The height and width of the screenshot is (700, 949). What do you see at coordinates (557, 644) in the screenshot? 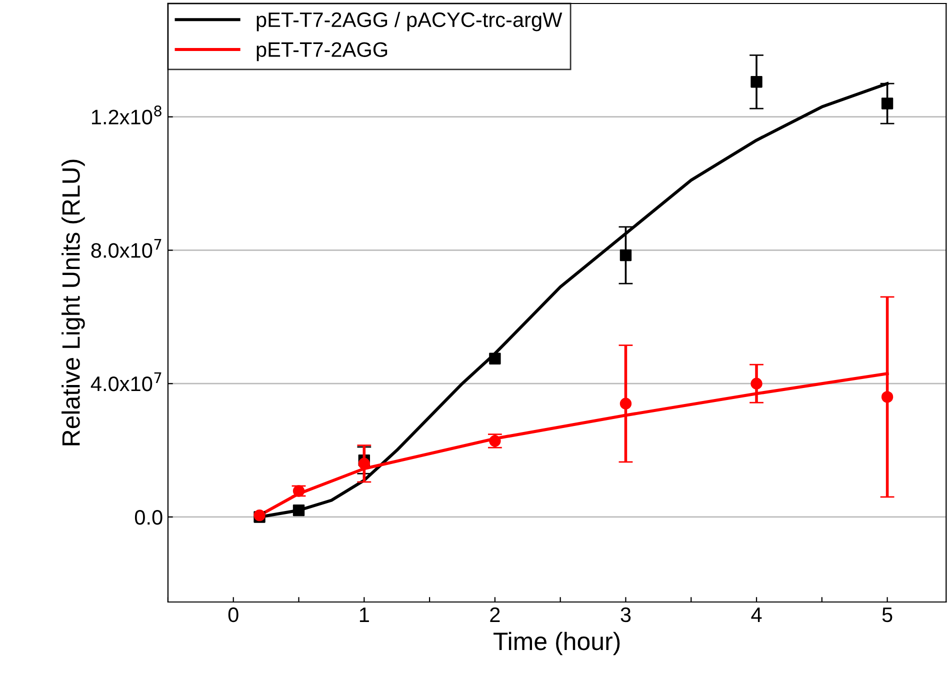
I see `x-axis-title: Time (hour)` at bounding box center [557, 644].